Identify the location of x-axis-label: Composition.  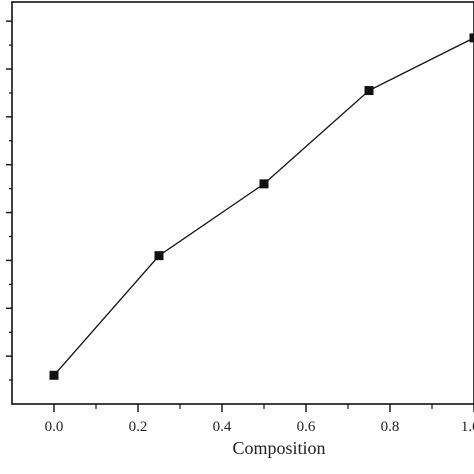
(278, 448).